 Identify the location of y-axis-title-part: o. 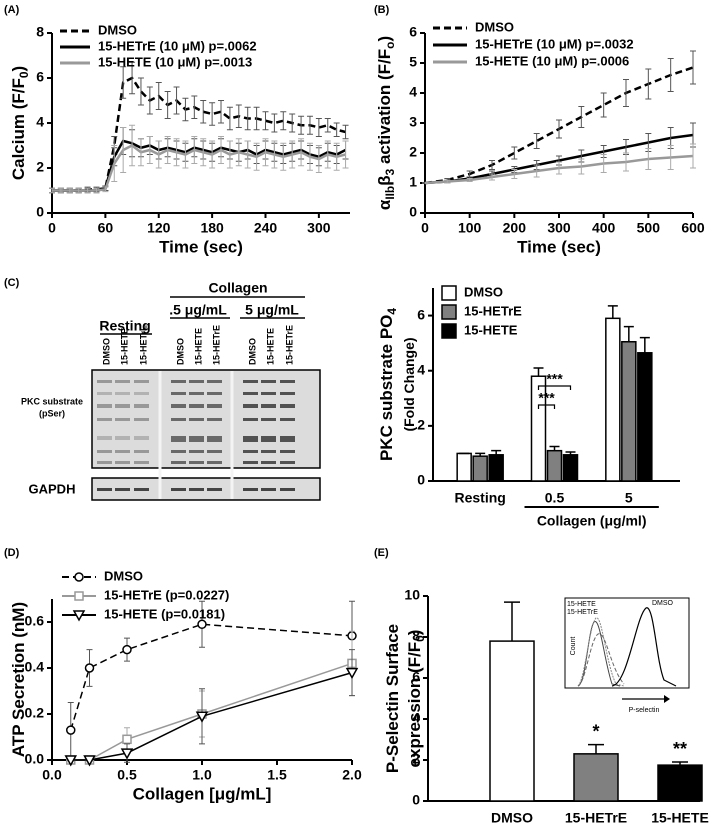
(390, 45).